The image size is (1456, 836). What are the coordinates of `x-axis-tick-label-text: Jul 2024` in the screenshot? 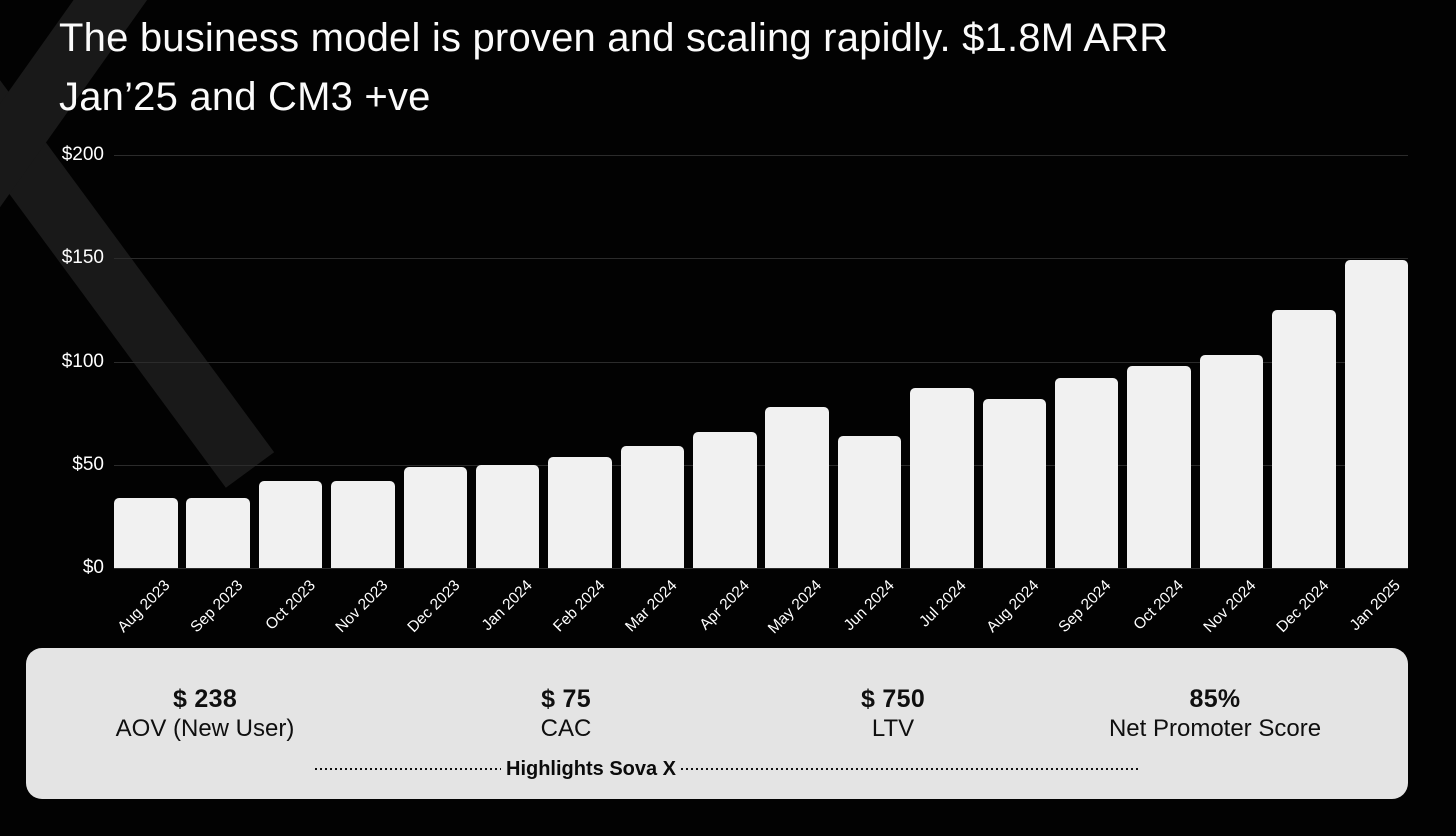 It's located at (943, 604).